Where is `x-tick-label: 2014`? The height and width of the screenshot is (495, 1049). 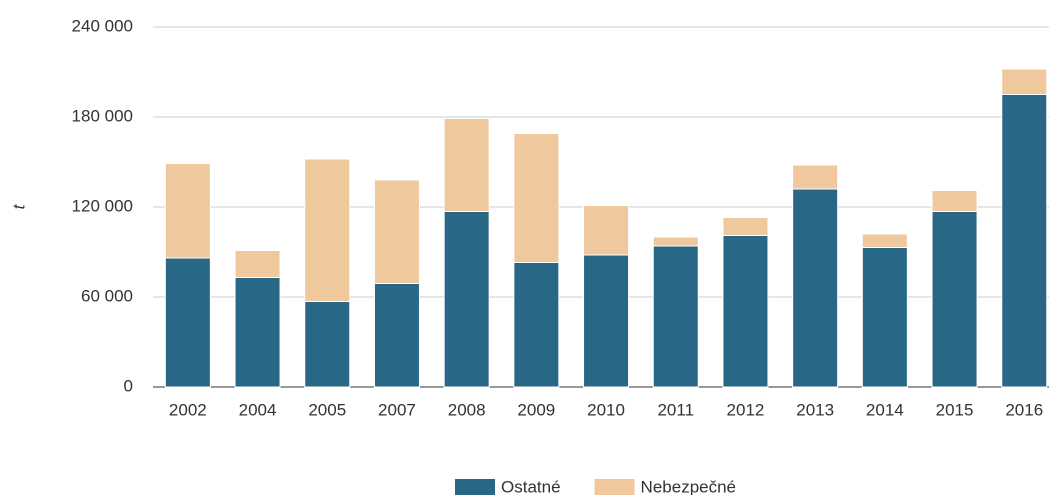
x-tick-label: 2014 is located at coordinates (885, 409).